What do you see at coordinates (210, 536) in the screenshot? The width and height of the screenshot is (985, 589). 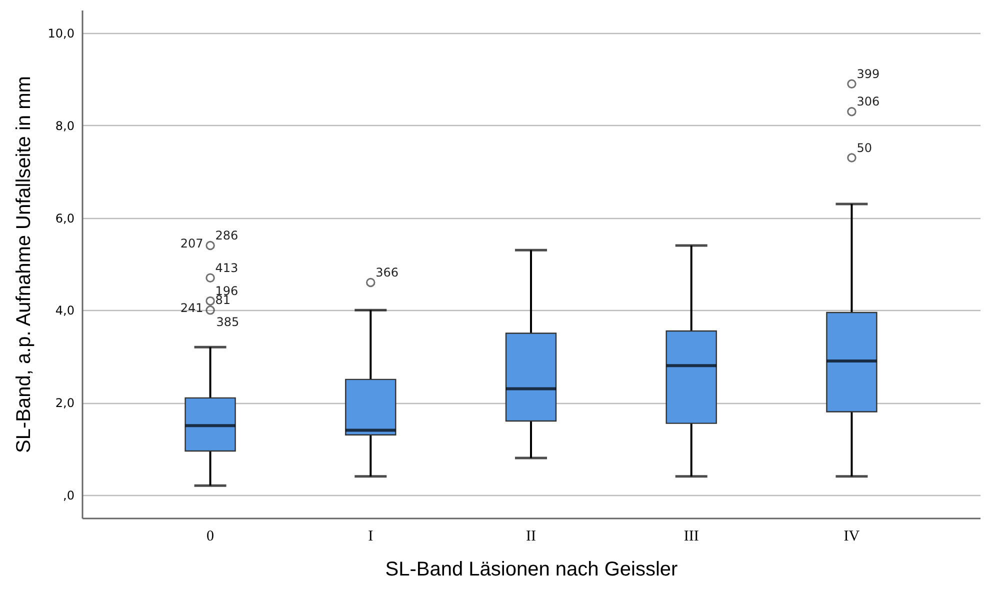 I see `x-tick-label: 0` at bounding box center [210, 536].